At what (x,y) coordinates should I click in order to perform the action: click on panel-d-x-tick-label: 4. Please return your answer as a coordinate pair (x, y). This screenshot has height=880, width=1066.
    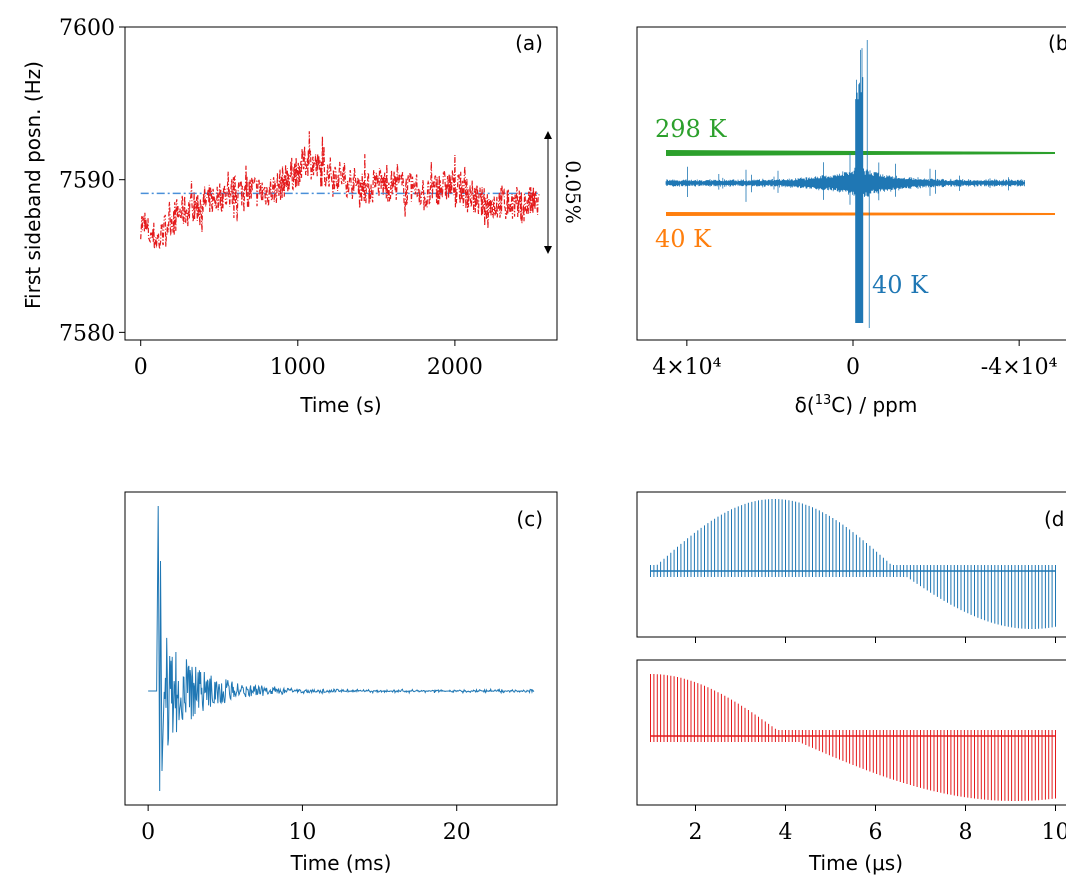
    Looking at the image, I should click on (786, 832).